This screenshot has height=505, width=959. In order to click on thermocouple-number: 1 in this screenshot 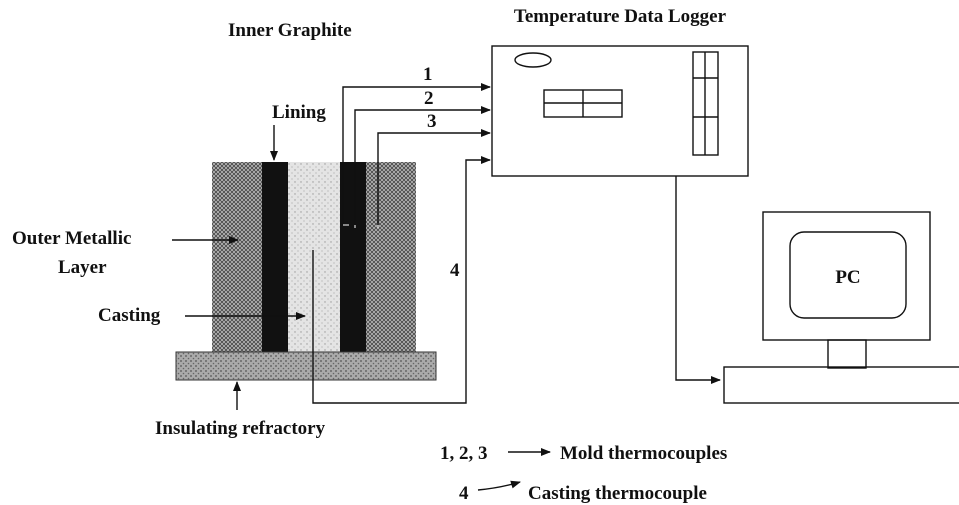, I will do `click(428, 74)`.